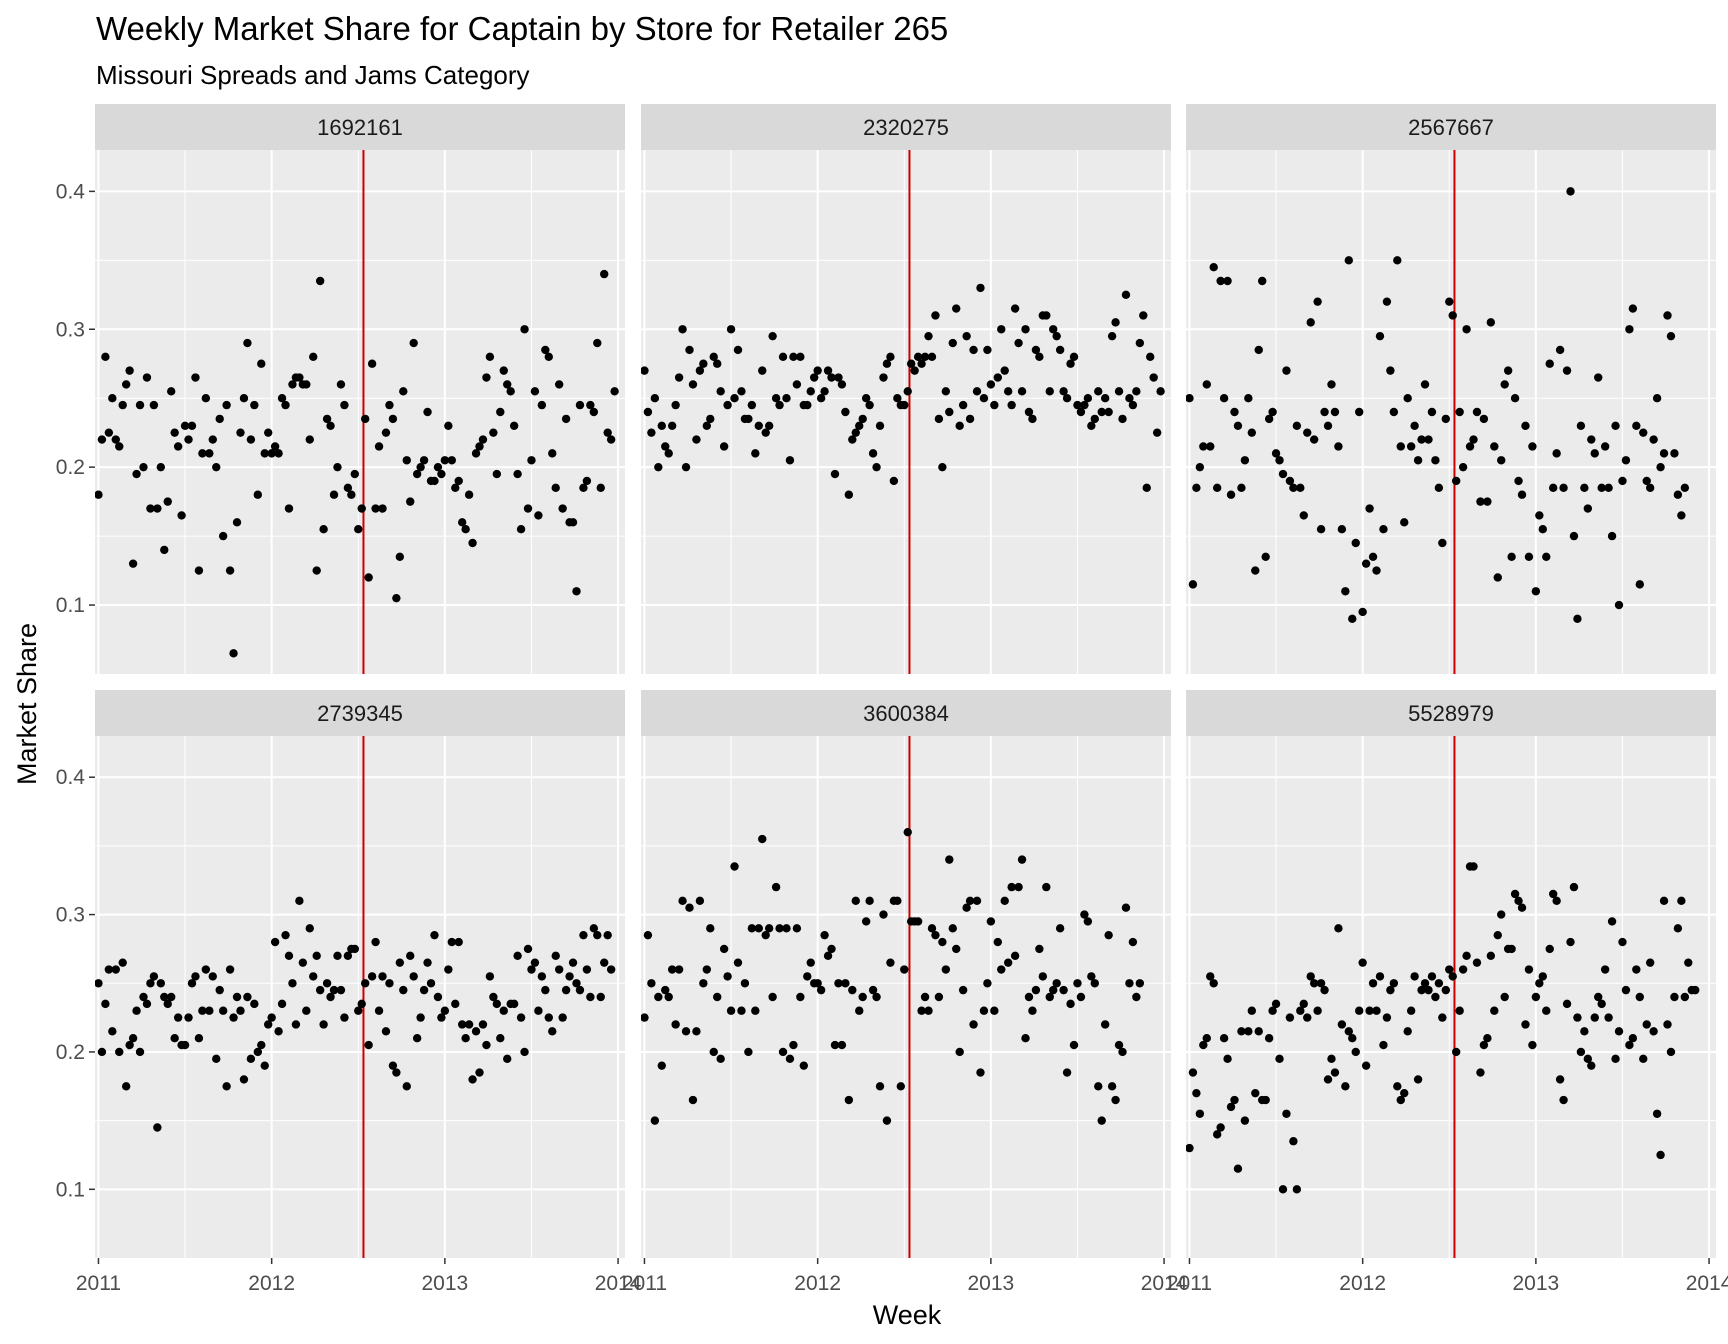  What do you see at coordinates (360, 713) in the screenshot?
I see `facet-strip-label: 2739345` at bounding box center [360, 713].